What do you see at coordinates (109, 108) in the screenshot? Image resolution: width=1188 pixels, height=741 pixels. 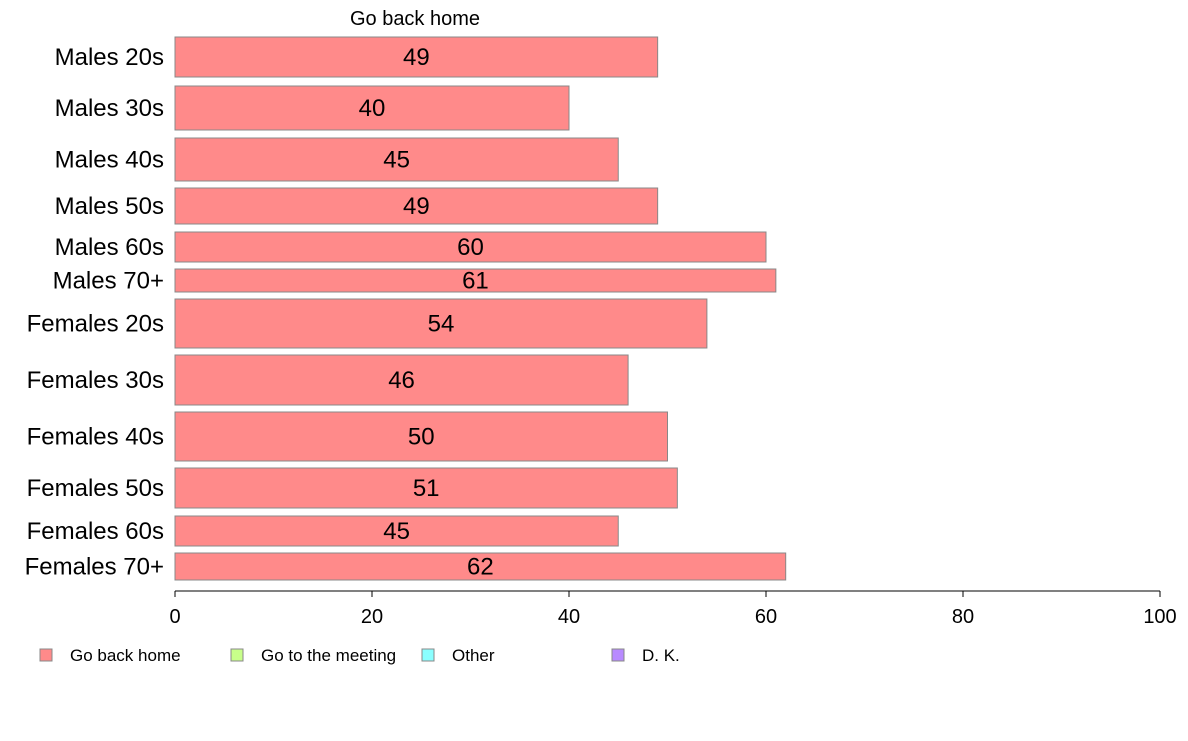 I see `category-label: Males 30s` at bounding box center [109, 108].